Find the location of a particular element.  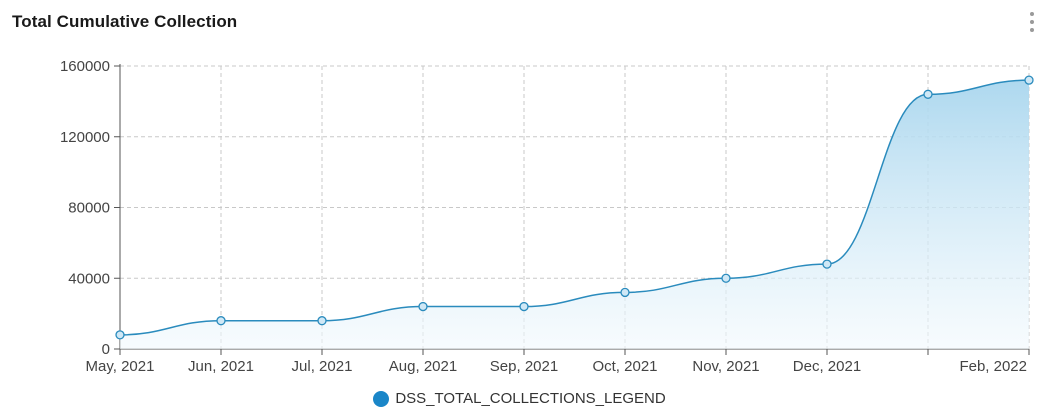

legend-label: DSS_TOTAL_COLLECTIONS_LEGEND is located at coordinates (530, 398).